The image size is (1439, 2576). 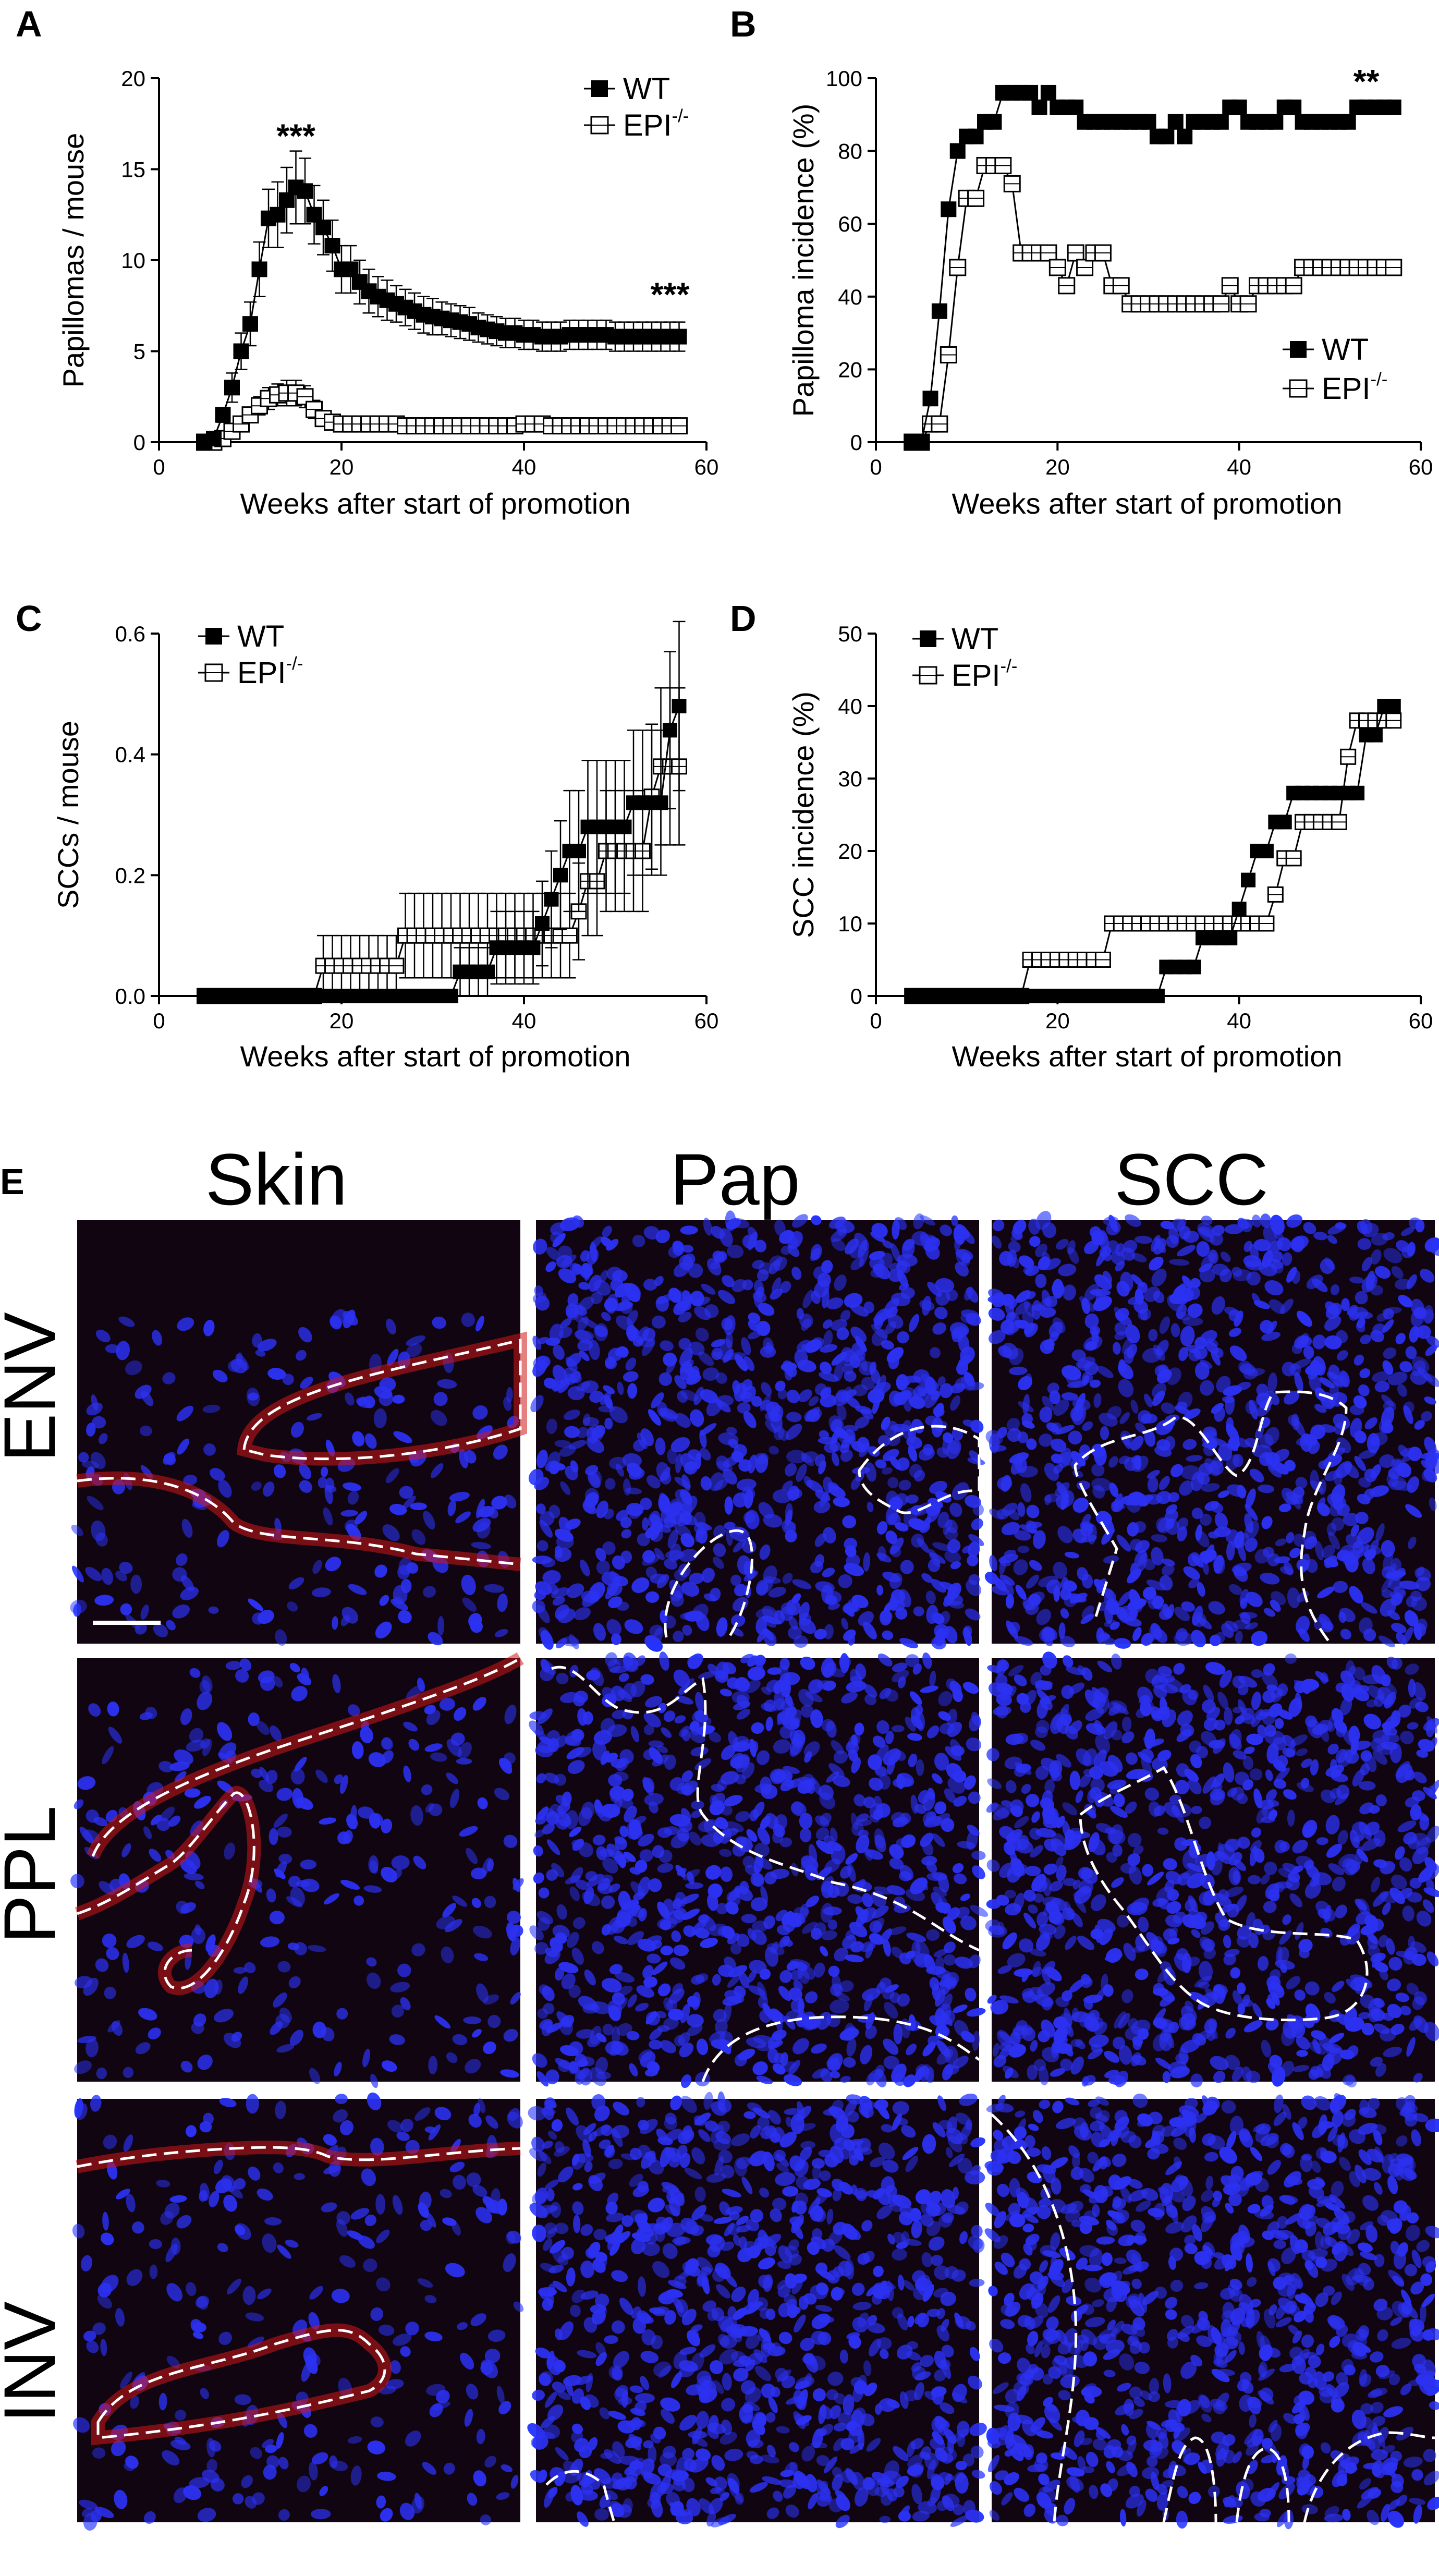 I want to click on row-label-ppl: PPL, so click(x=35, y=1875).